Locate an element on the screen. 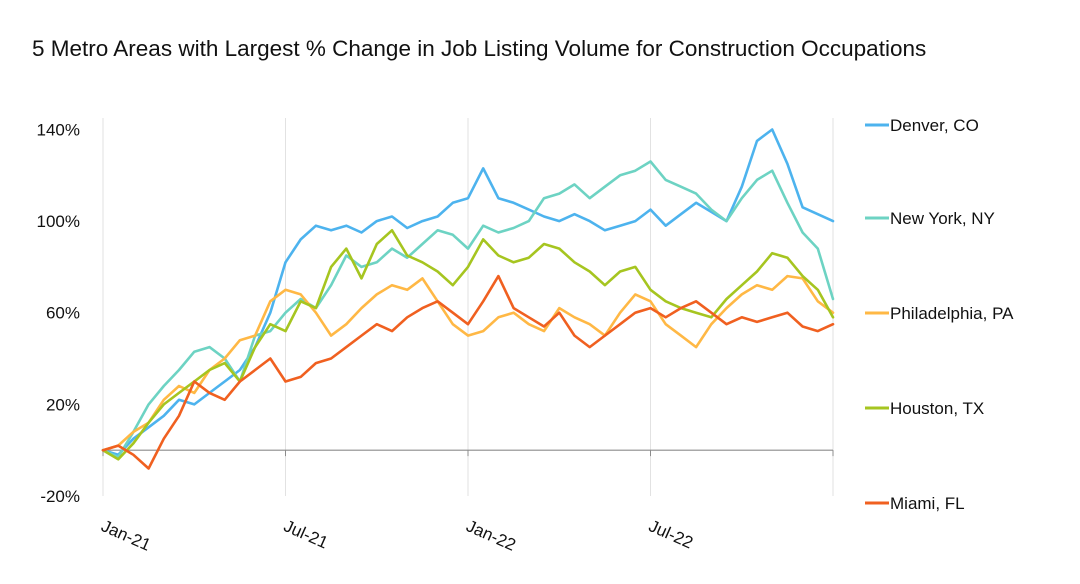 This screenshot has width=1080, height=584. legend-label: Houston, TX is located at coordinates (937, 408).